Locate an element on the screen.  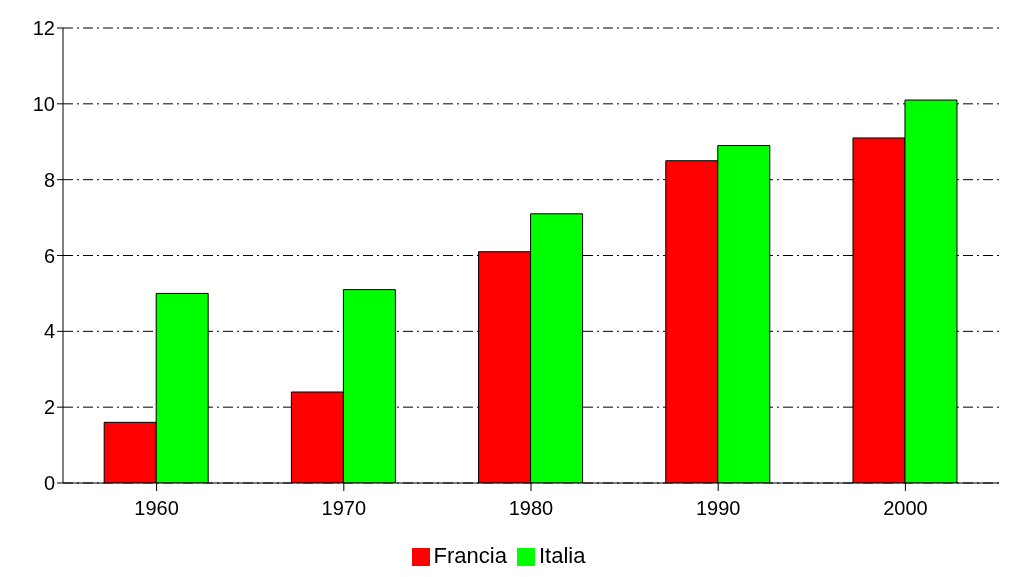
y-tick-label: 6 is located at coordinates (49, 255).